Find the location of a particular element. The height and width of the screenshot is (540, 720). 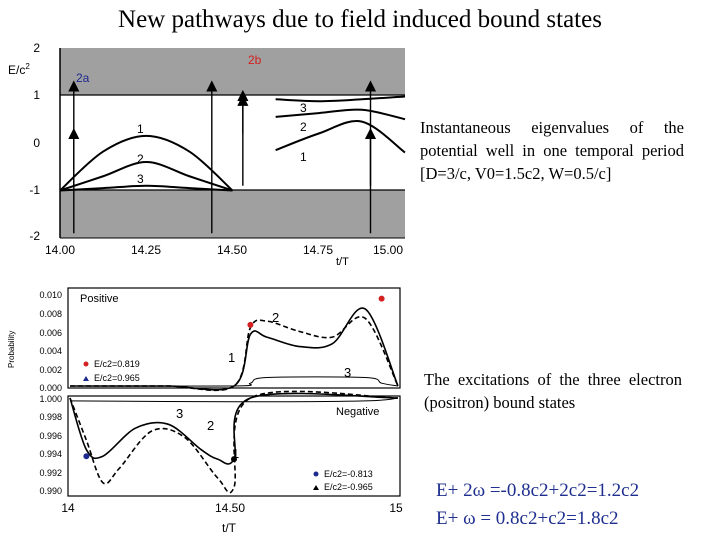

y-tick-1: 1 is located at coordinates (36, 95).